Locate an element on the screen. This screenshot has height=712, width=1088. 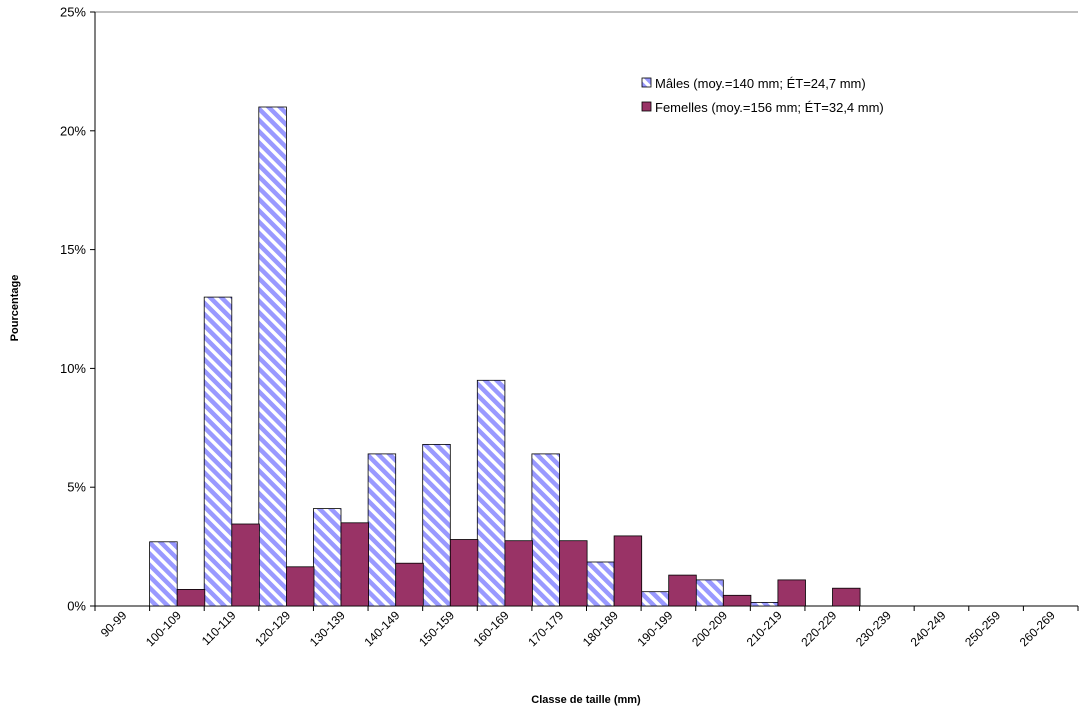
x-tick-label: 230-239 is located at coordinates (873, 628).